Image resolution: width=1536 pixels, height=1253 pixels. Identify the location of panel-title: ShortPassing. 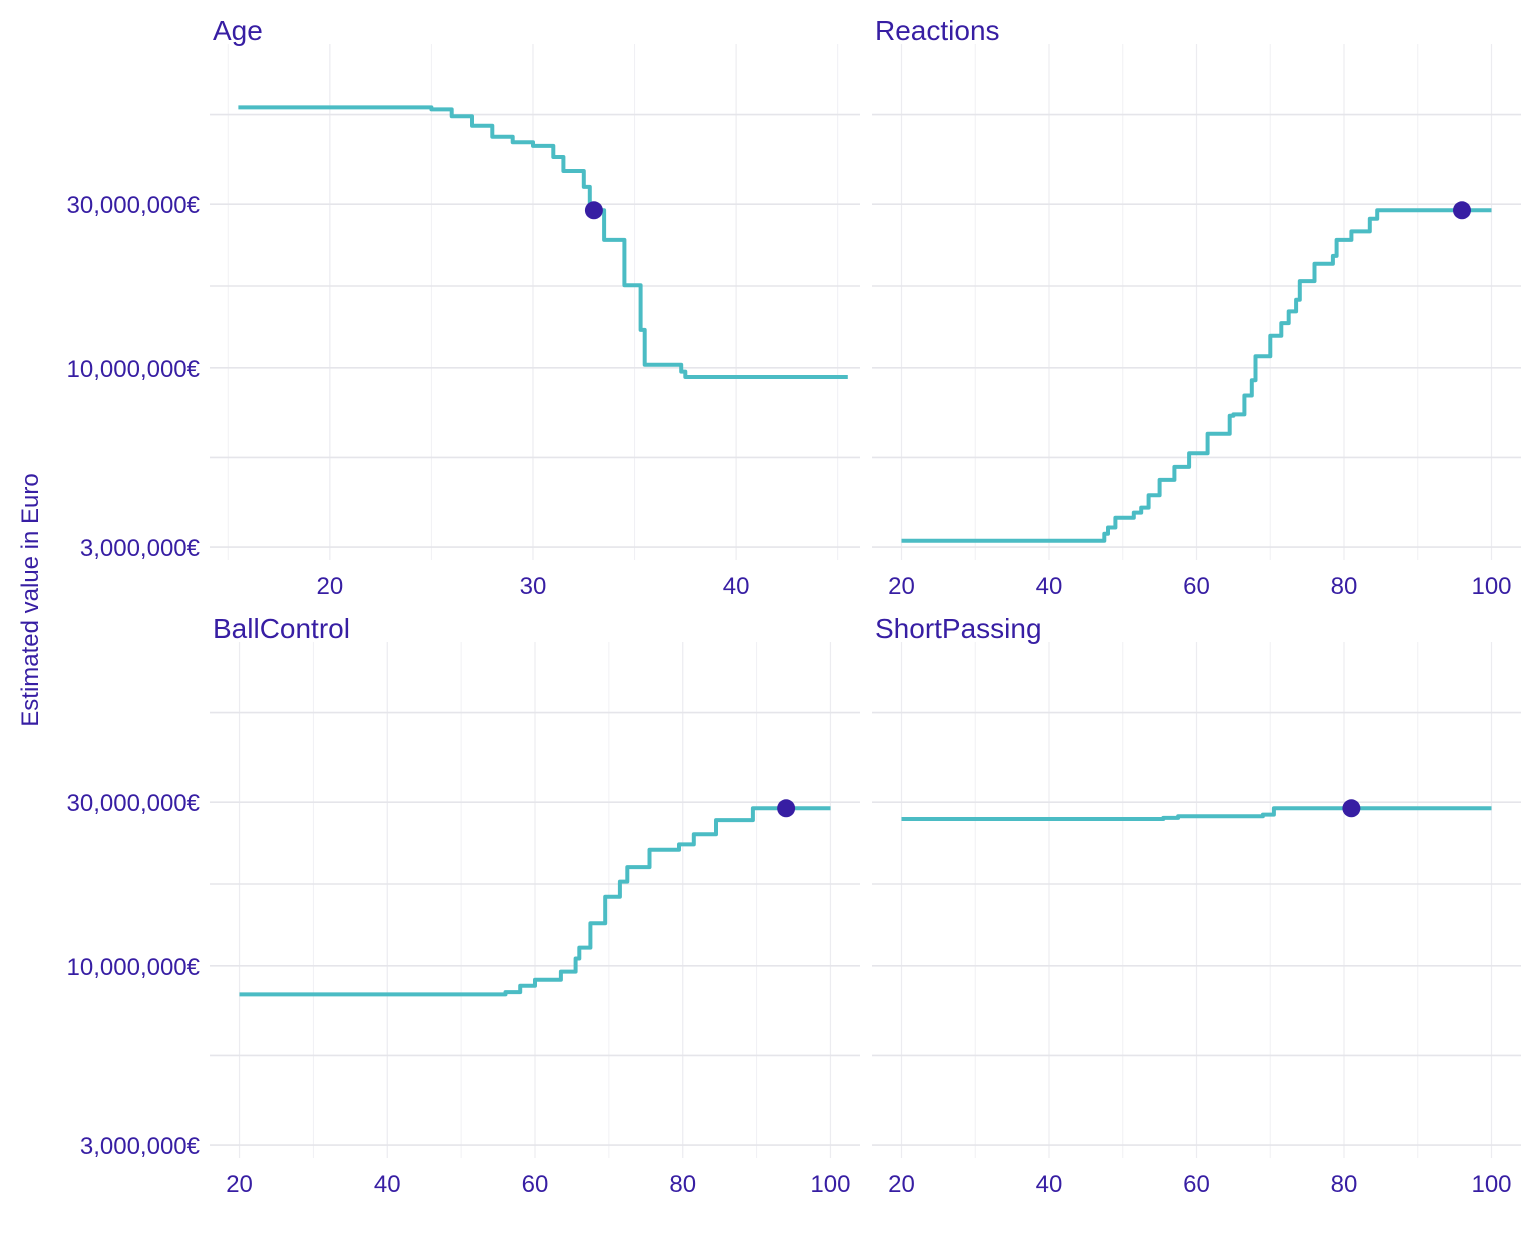
(958, 628).